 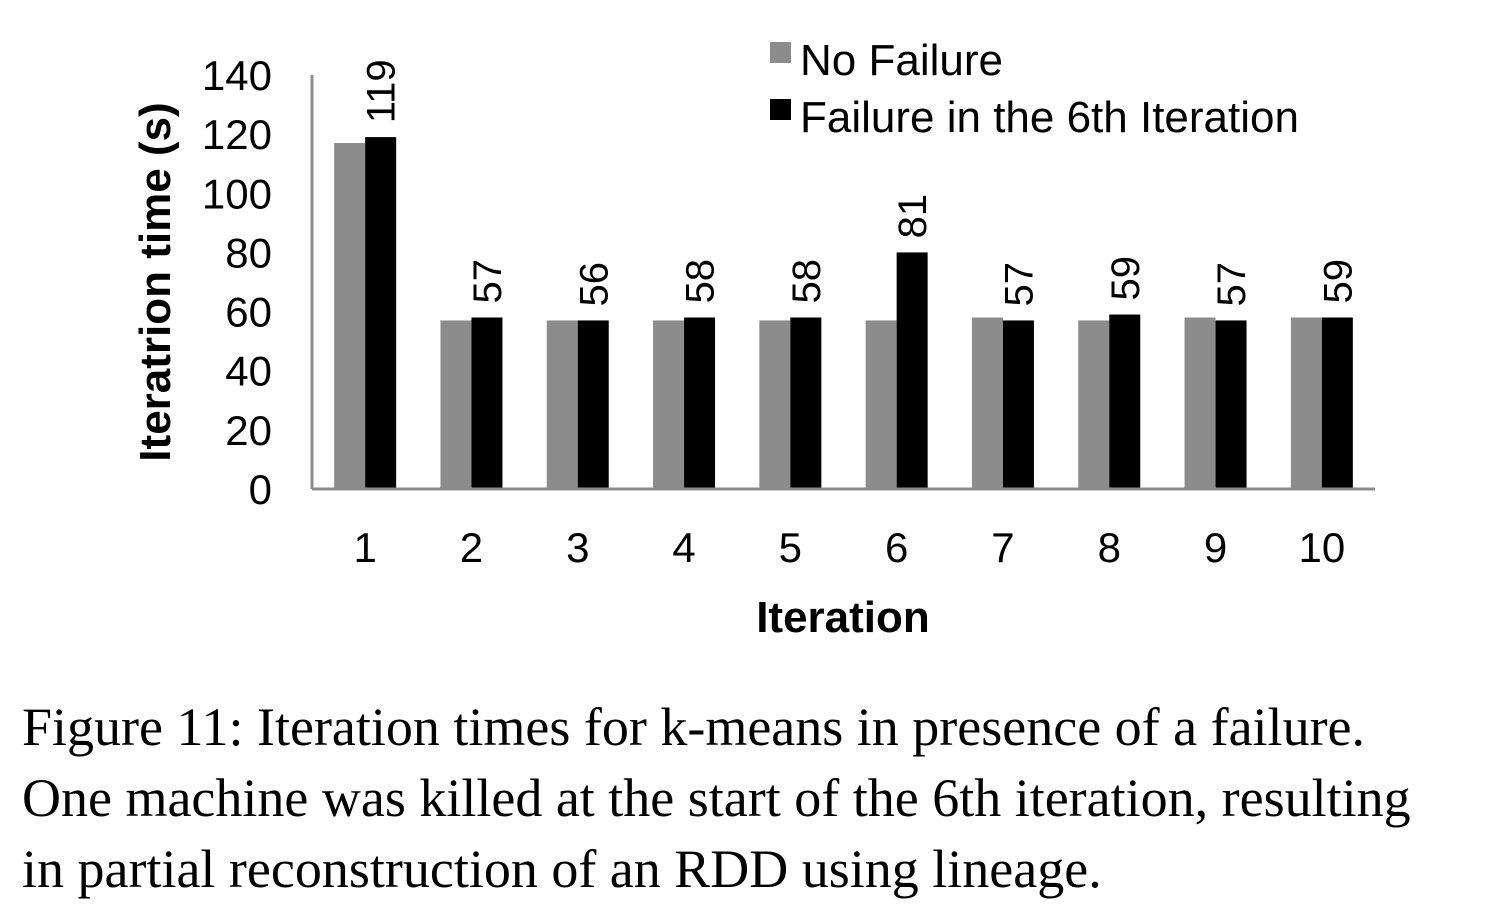 What do you see at coordinates (248, 371) in the screenshot?
I see `y-tick-label: 40` at bounding box center [248, 371].